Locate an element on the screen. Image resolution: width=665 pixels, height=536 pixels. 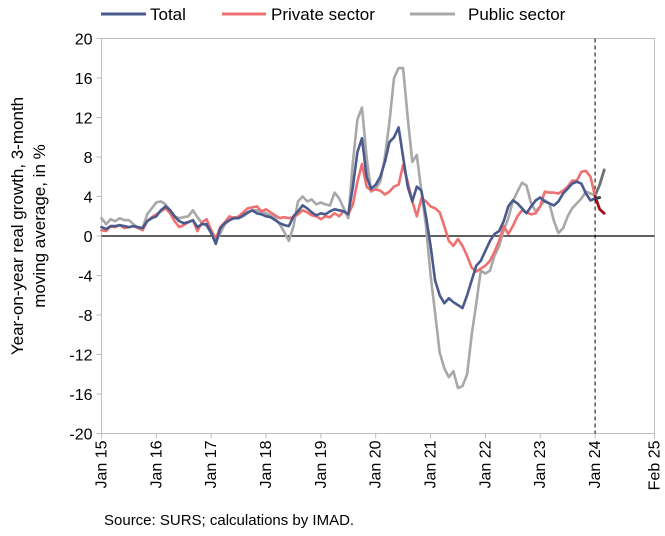
y-tick-label: 16 is located at coordinates (84, 79).